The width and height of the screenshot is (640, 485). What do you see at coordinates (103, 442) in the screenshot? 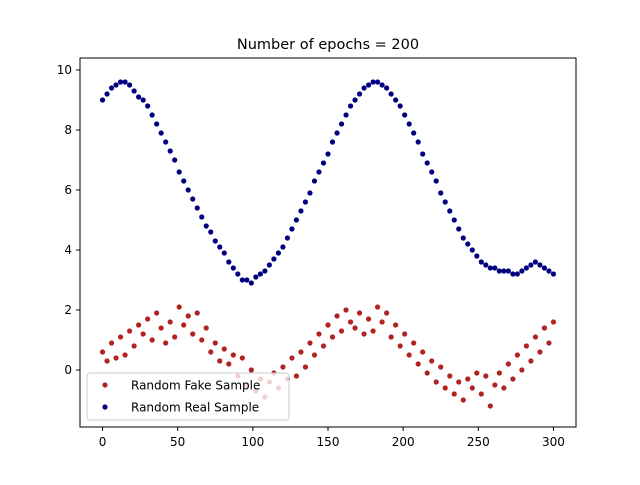
I see `x-tick-label: 0` at bounding box center [103, 442].